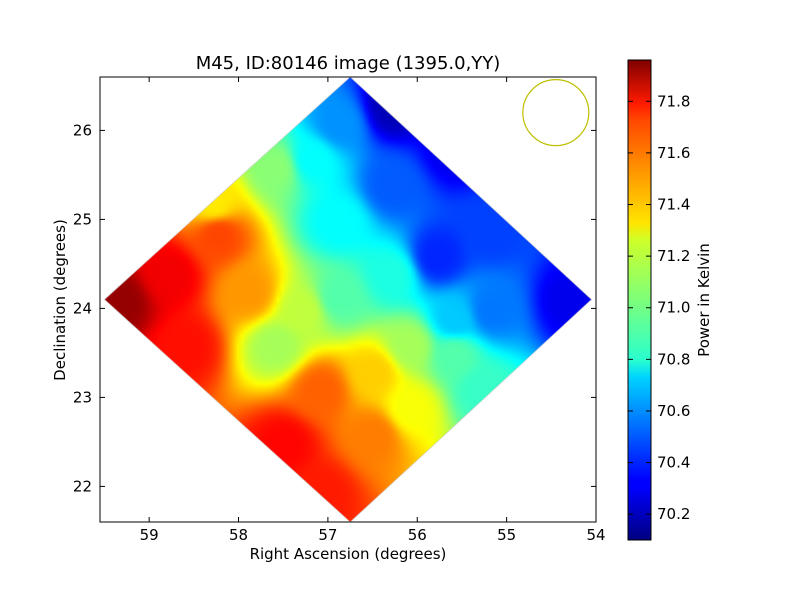 This screenshot has height=604, width=800. Describe the element at coordinates (82, 219) in the screenshot. I see `y-tick-label: 25` at that location.